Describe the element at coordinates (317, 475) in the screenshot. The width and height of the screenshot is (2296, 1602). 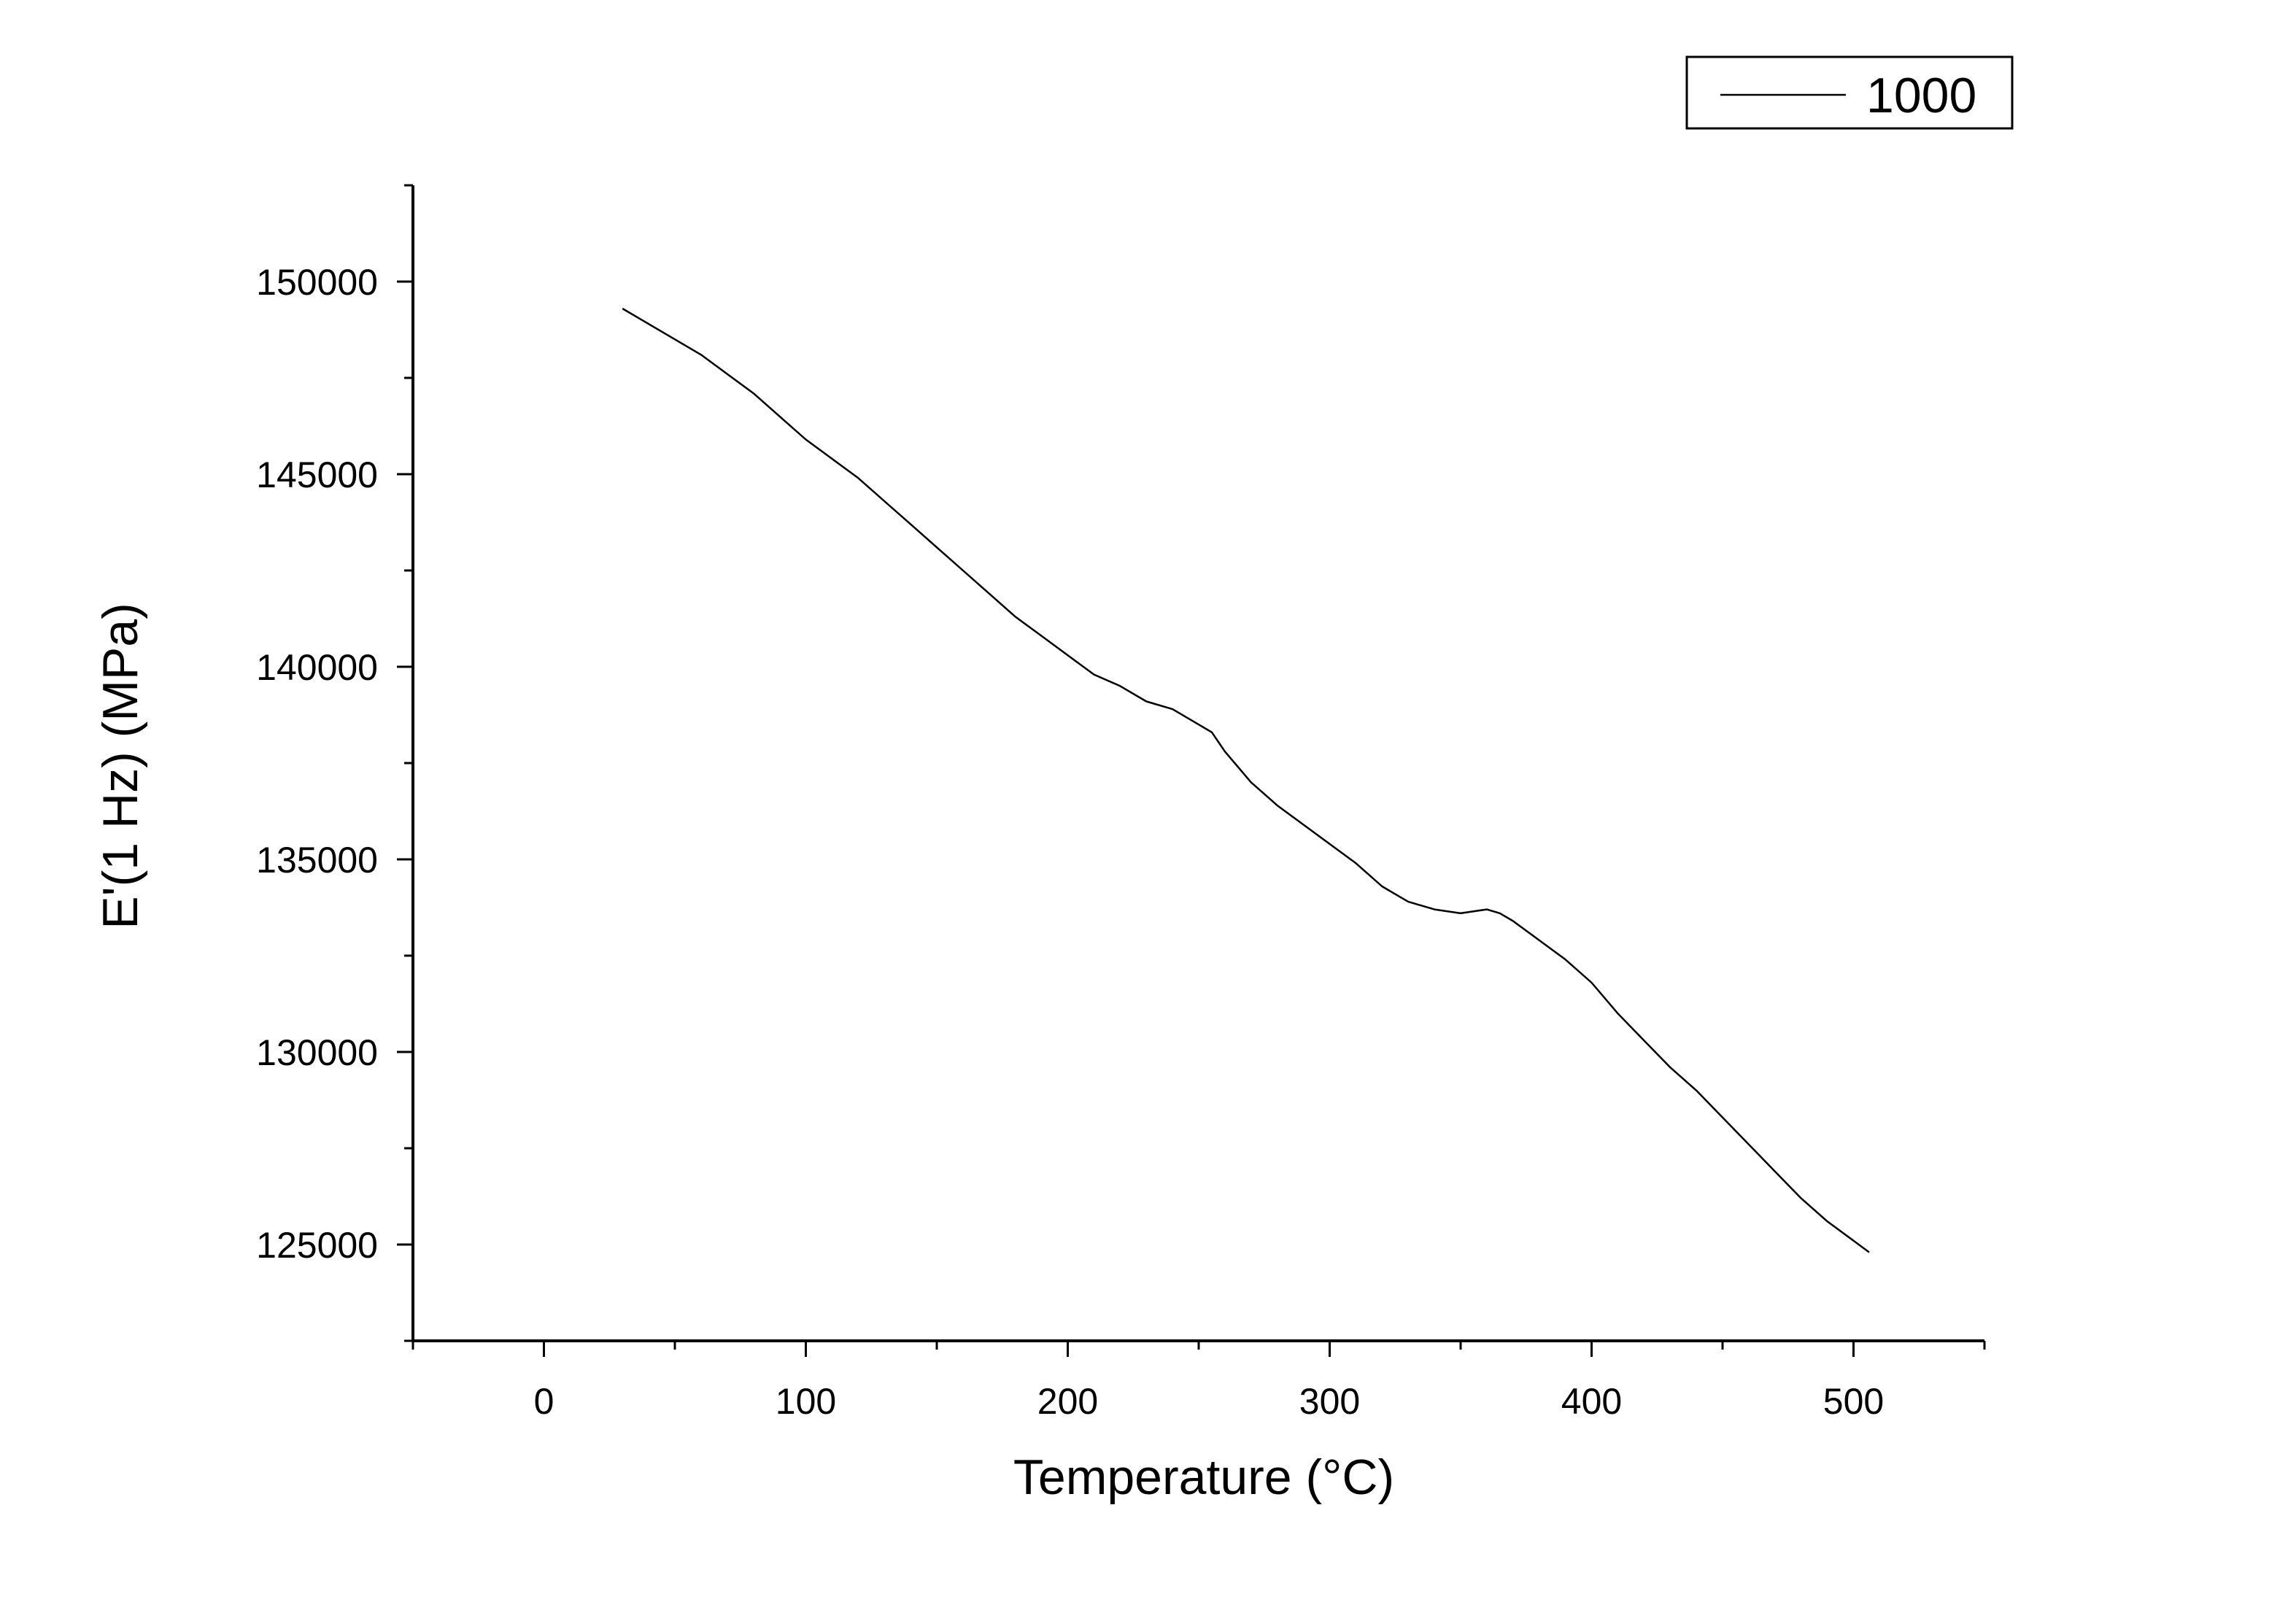
I see `y-tick-label: 145000` at that location.